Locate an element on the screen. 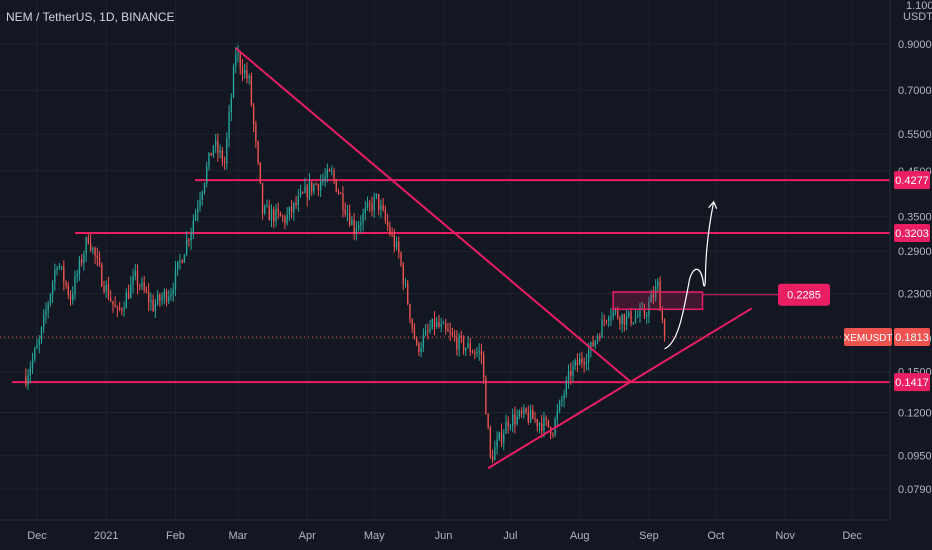 The image size is (932, 550). ascending-trendline is located at coordinates (620, 388).